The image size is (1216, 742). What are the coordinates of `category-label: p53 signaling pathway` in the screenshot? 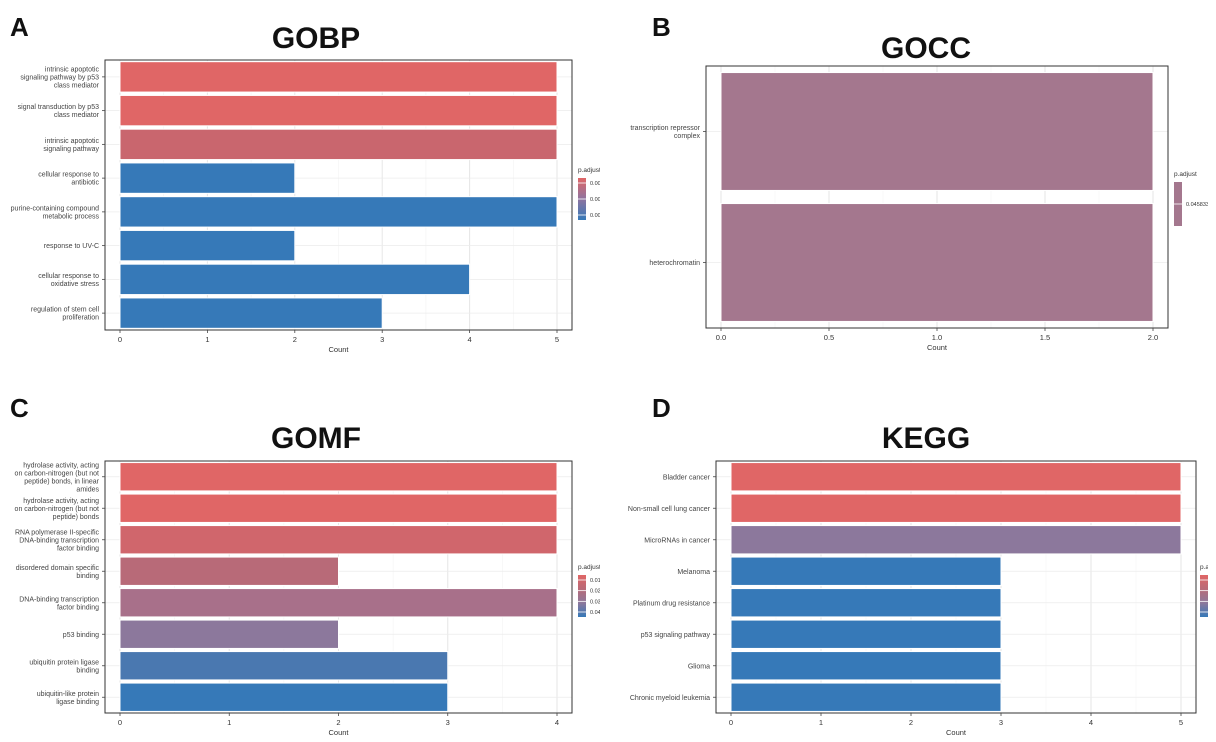 It's located at (676, 635).